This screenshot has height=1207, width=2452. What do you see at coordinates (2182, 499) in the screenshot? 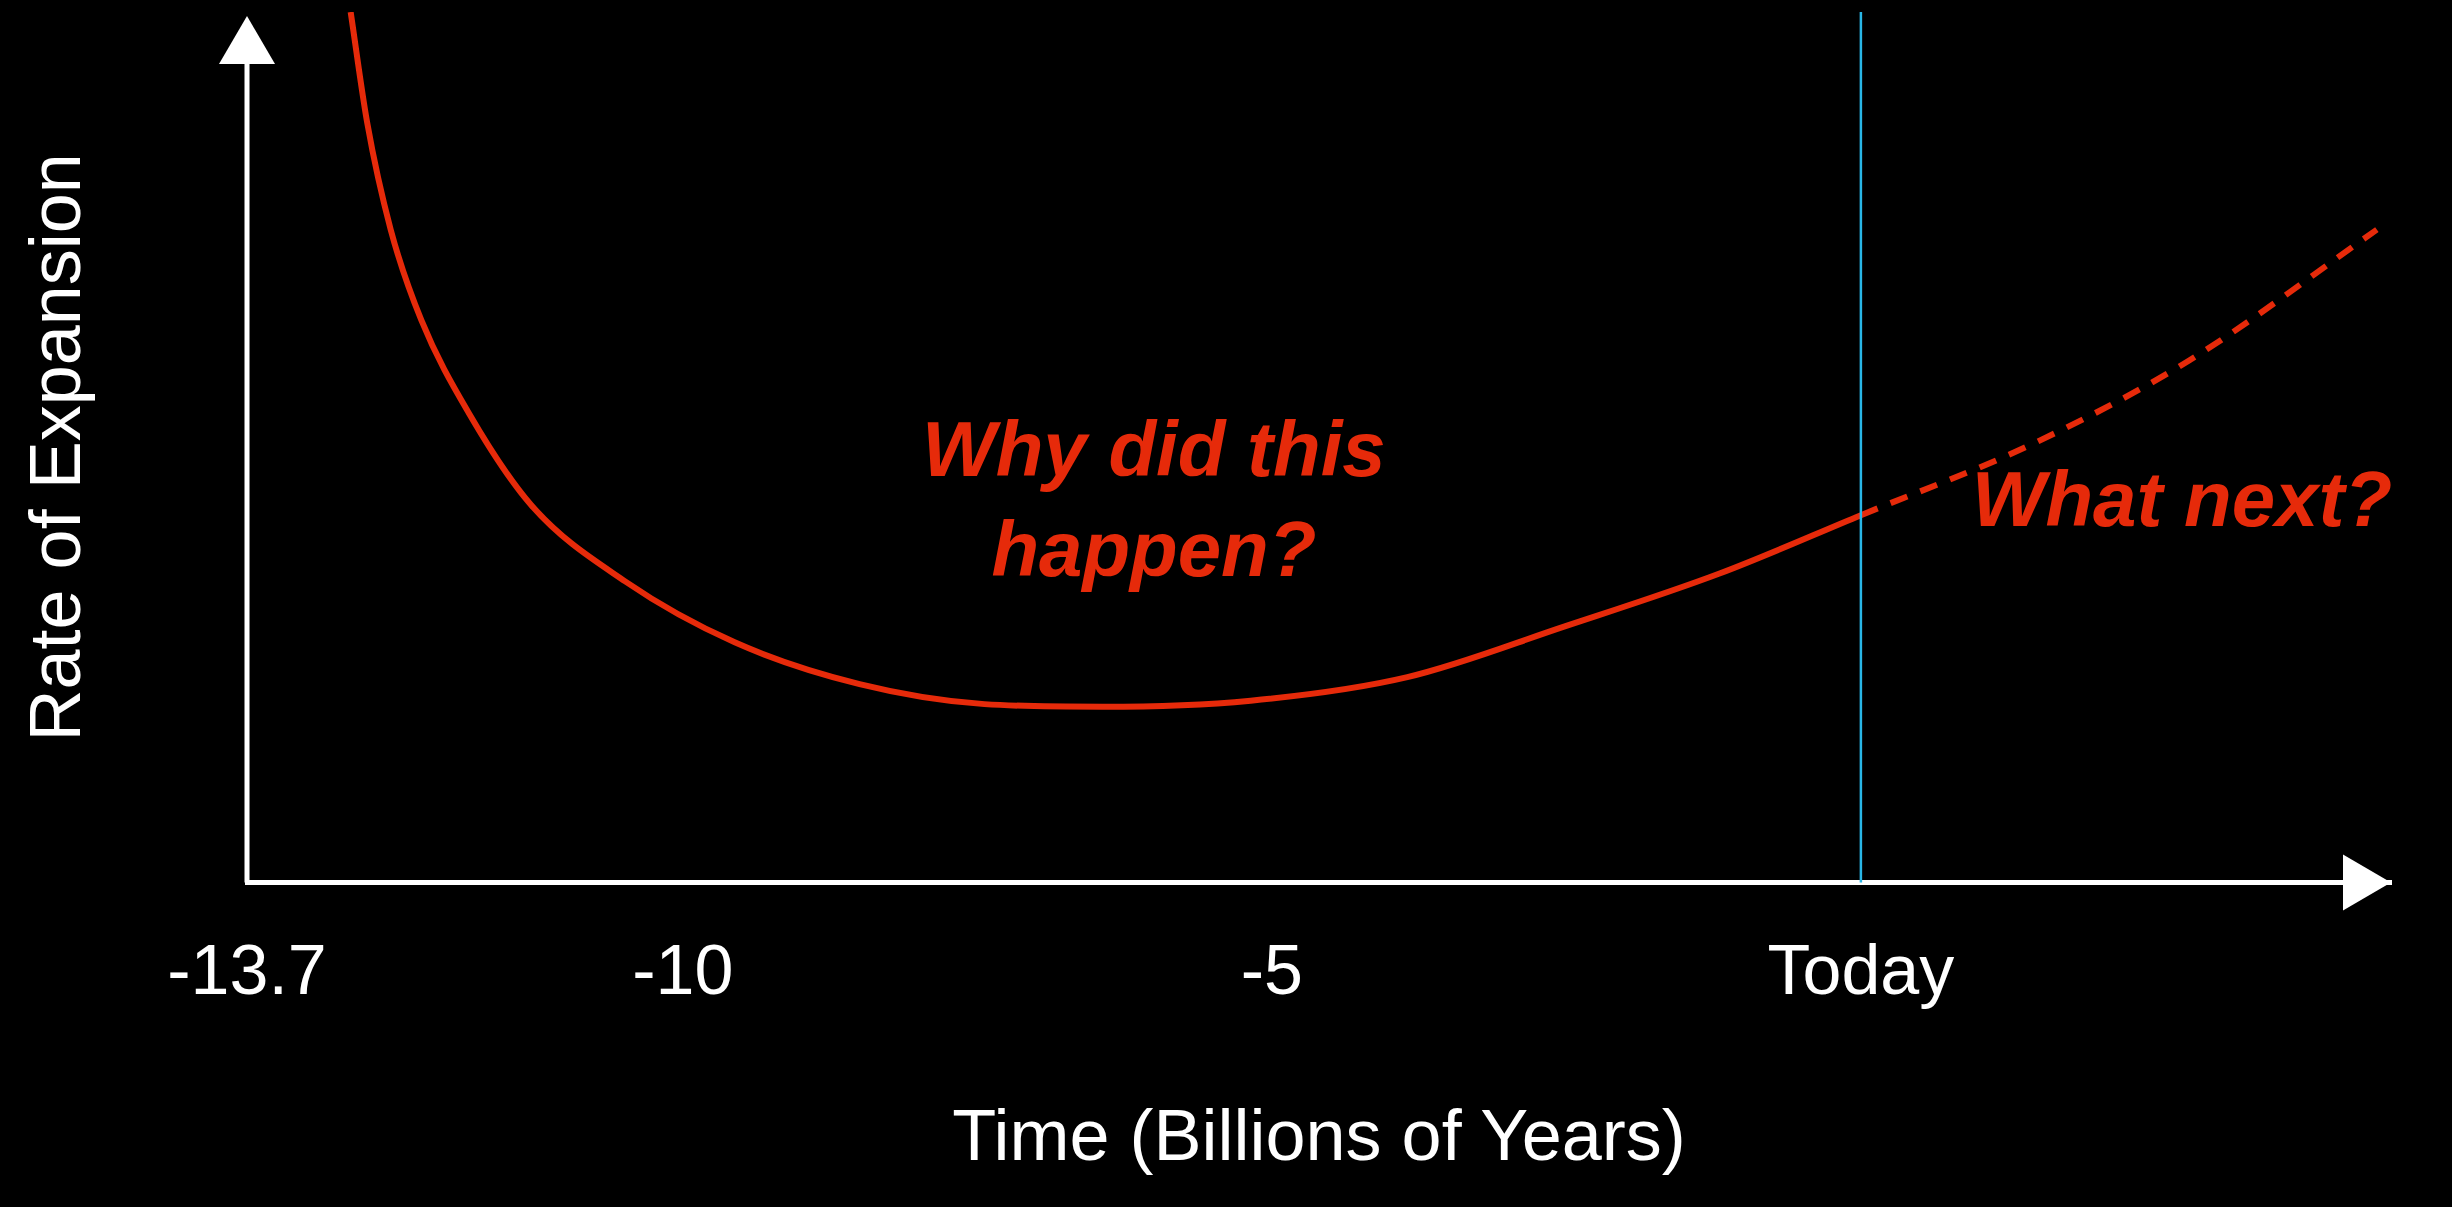
I see `annotation: What next?` at bounding box center [2182, 499].